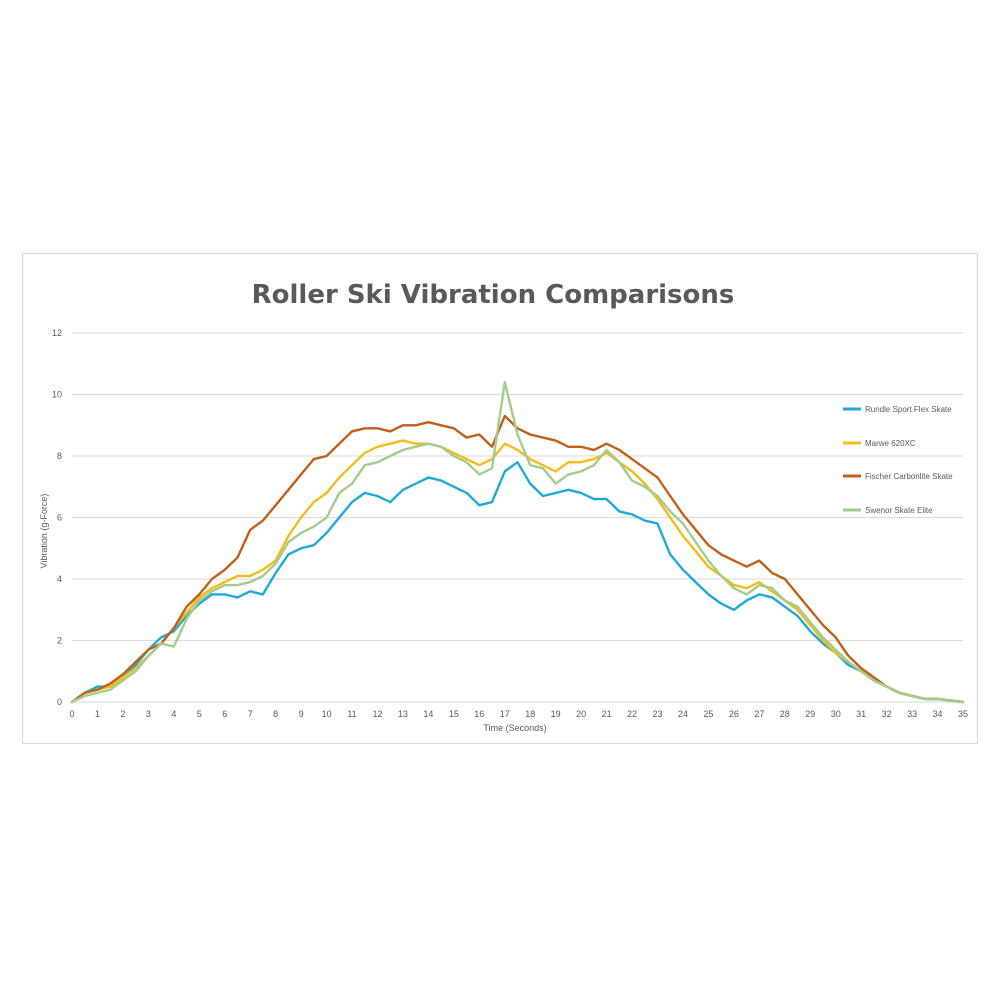 Image resolution: width=1000 pixels, height=1000 pixels. I want to click on x-tick-label: 21, so click(607, 714).